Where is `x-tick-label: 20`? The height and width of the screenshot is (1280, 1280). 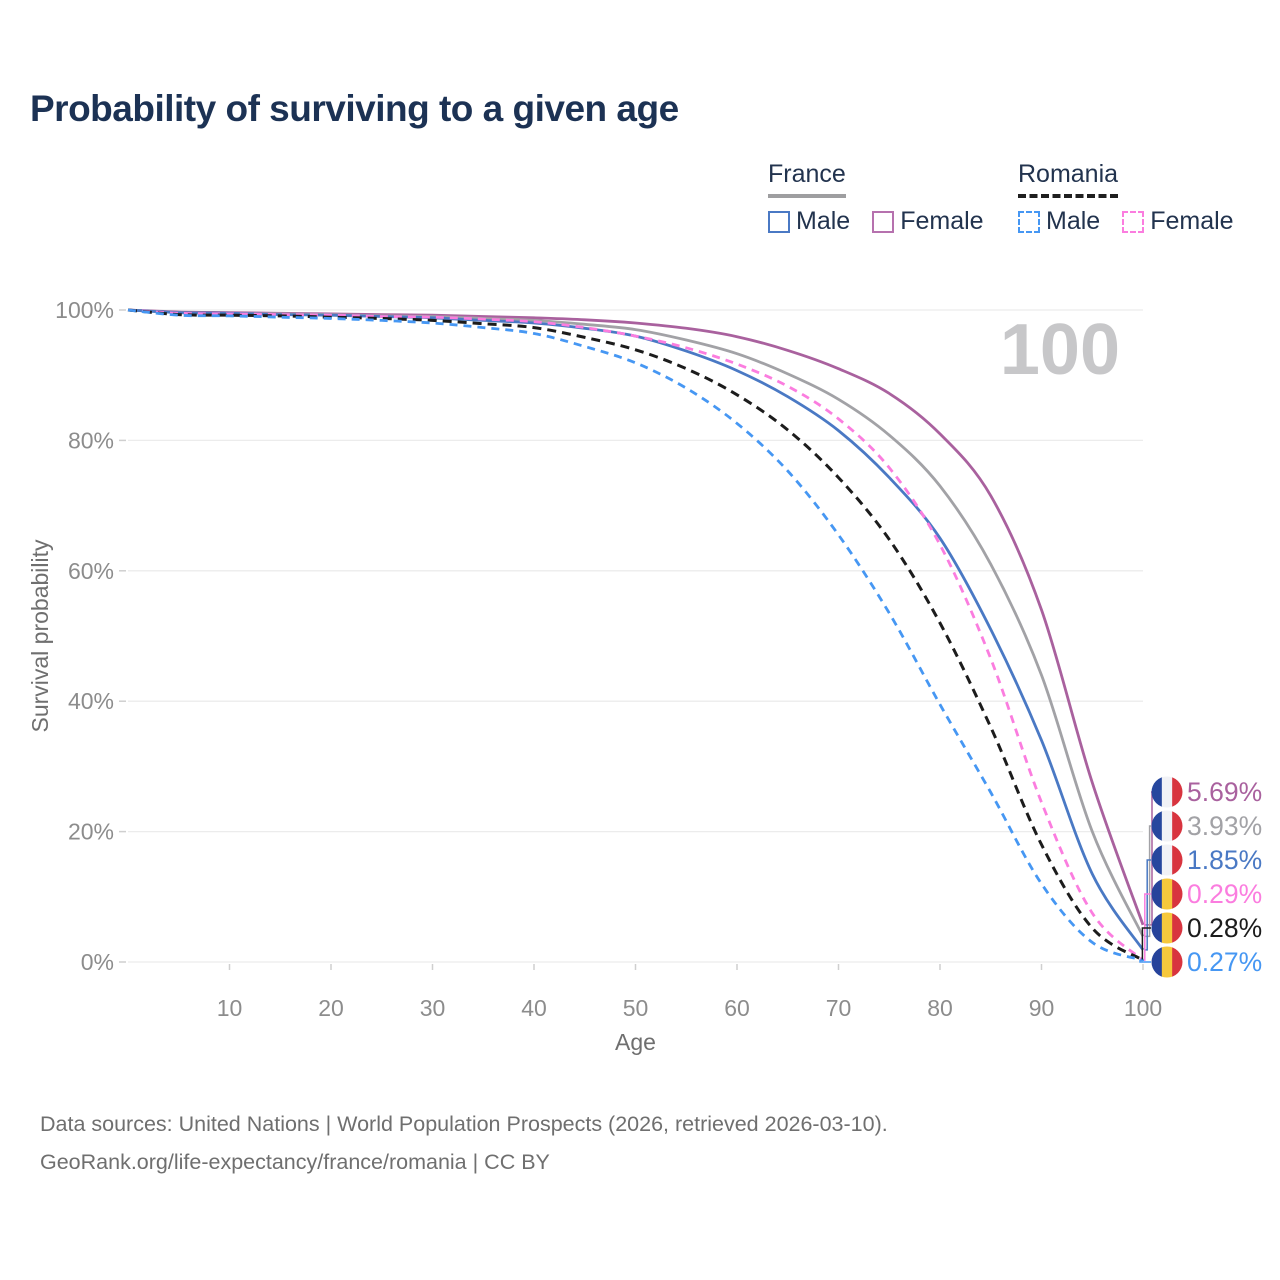 x-tick-label: 20 is located at coordinates (331, 1008).